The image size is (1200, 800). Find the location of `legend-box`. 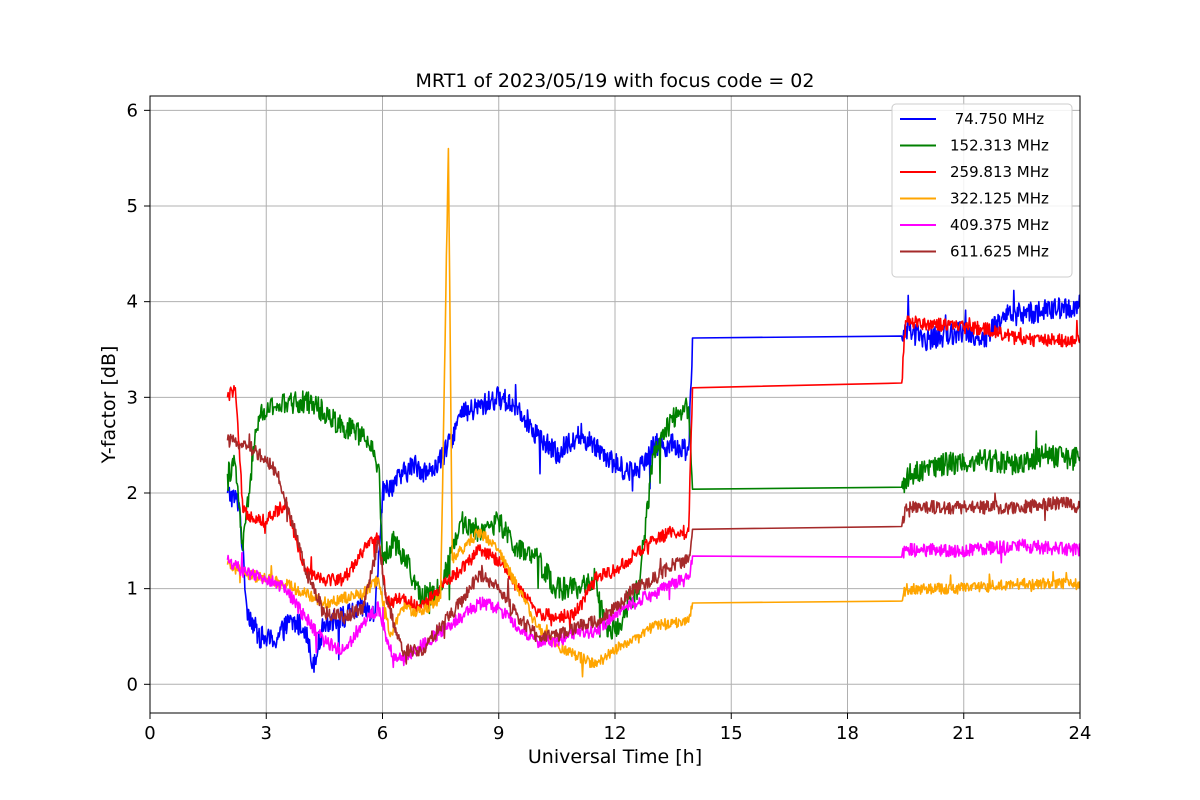

legend-box is located at coordinates (982, 190).